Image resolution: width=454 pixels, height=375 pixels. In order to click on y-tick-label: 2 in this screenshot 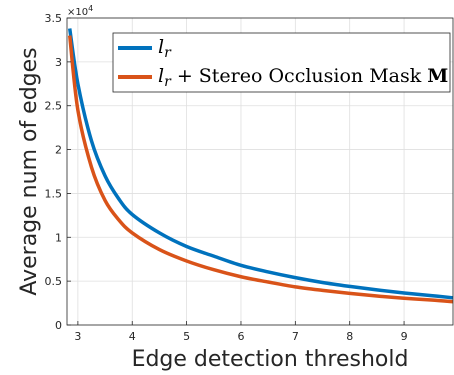, I will do `click(58, 150)`.